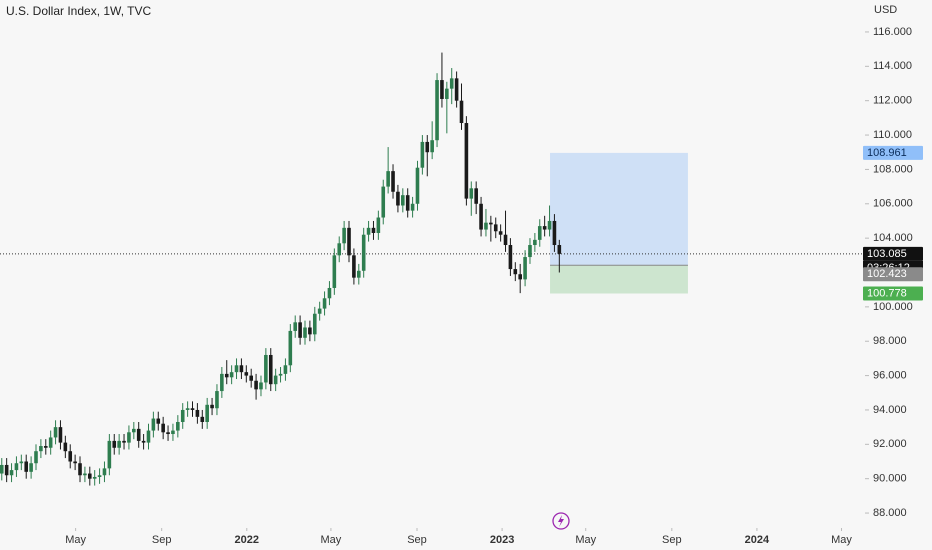 This screenshot has width=932, height=550. Describe the element at coordinates (890, 410) in the screenshot. I see `y-tick-label: 94.000` at that location.